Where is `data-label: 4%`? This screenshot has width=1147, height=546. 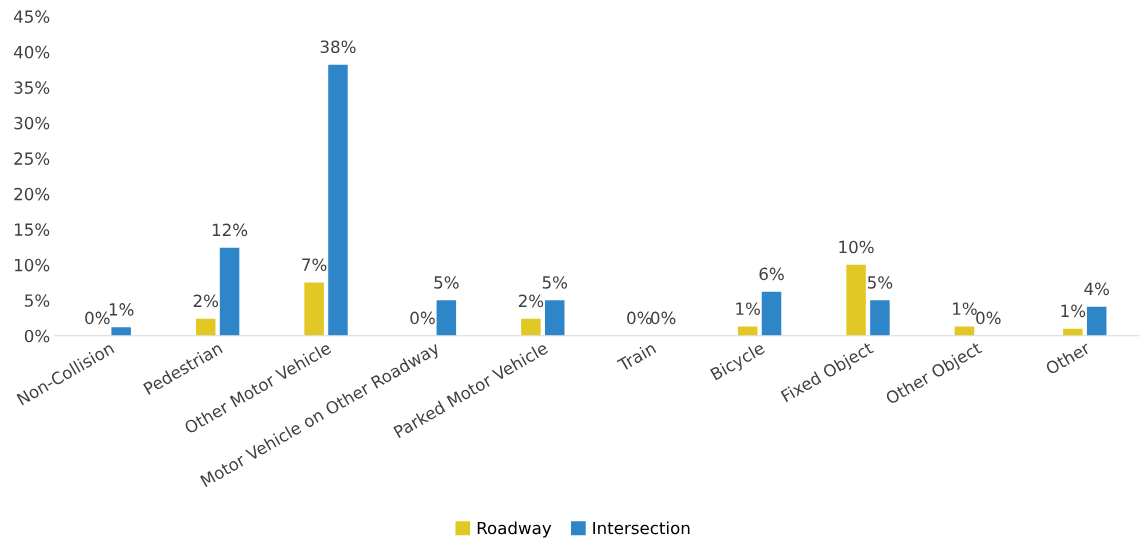
data-label: 4% is located at coordinates (1096, 289).